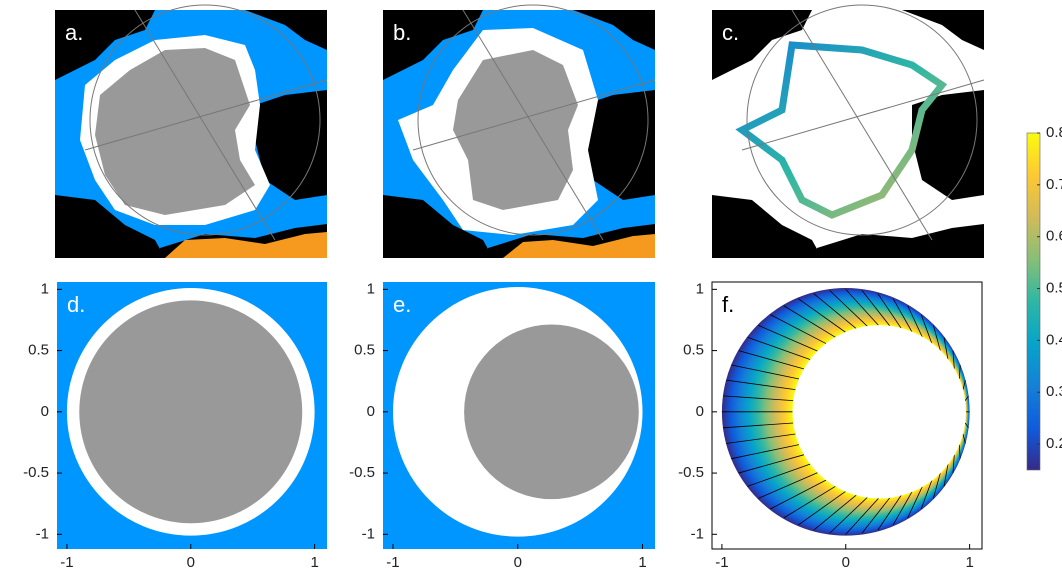  Describe the element at coordinates (728, 304) in the screenshot. I see `panel-label: f.` at that location.